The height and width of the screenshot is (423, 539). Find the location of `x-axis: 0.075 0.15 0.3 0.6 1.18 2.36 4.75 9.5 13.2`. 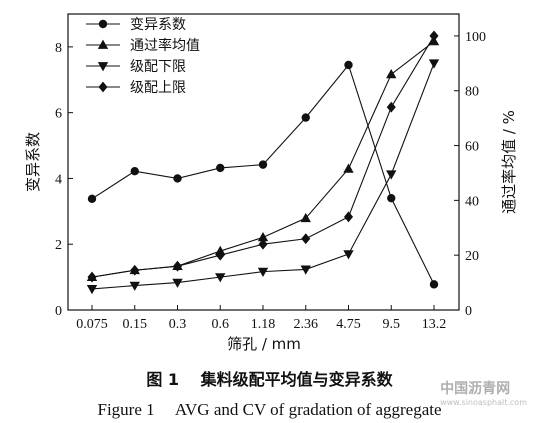

x-axis: 0.075 0.15 0.3 0.6 1.18 2.36 4.75 9.5 13.2 is located at coordinates (261, 318).